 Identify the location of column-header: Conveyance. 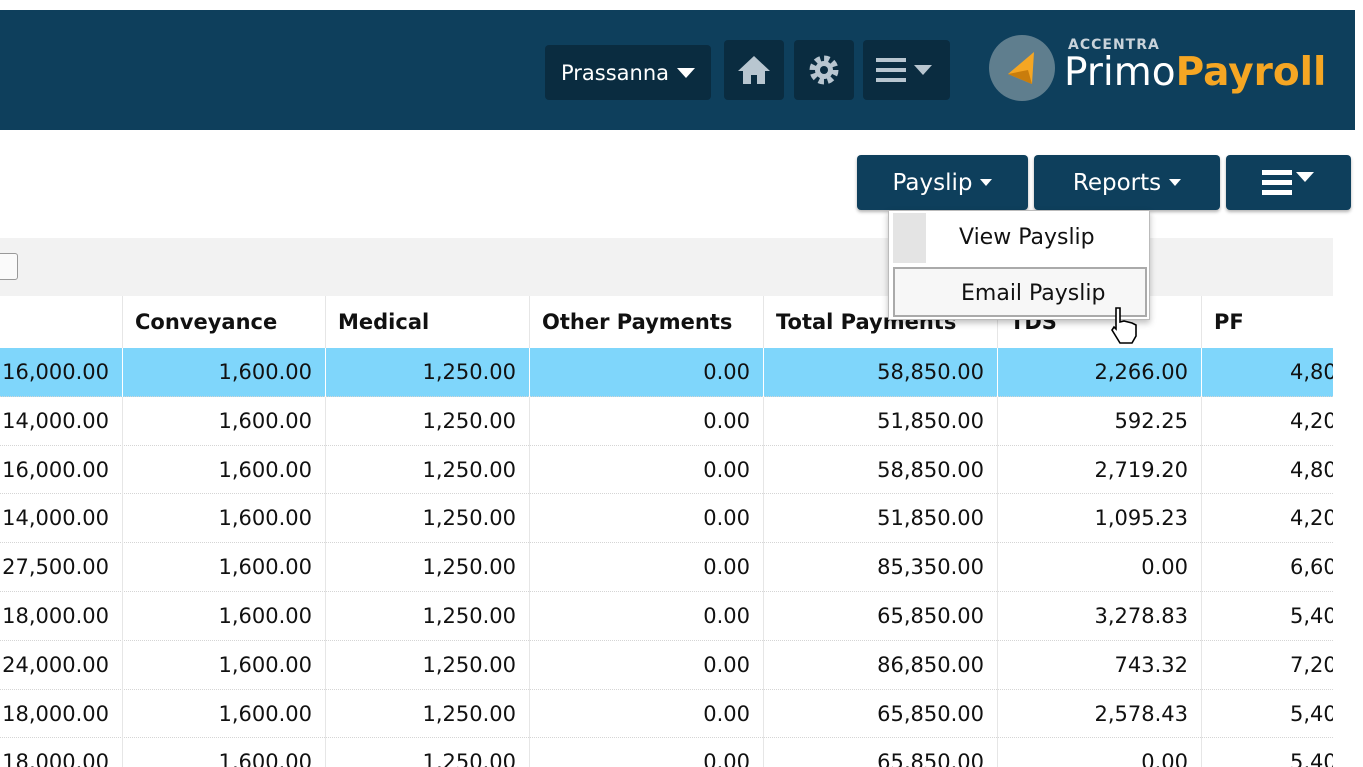
(223, 322).